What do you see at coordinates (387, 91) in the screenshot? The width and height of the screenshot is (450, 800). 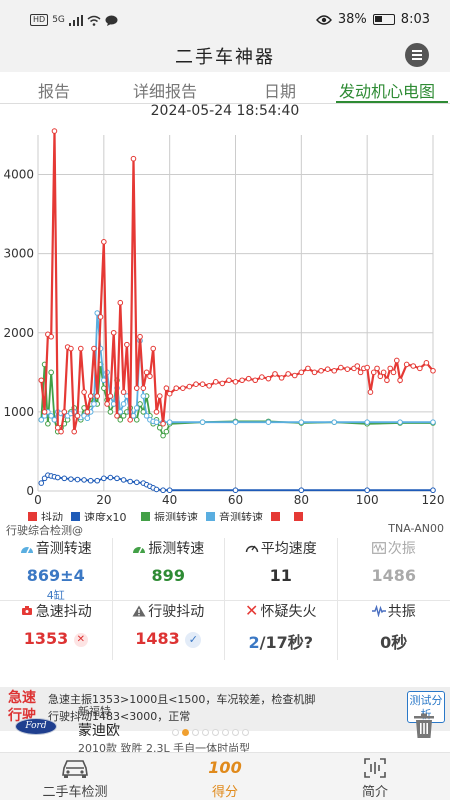 I see `tab-engine-ecg: 发动机心电图` at bounding box center [387, 91].